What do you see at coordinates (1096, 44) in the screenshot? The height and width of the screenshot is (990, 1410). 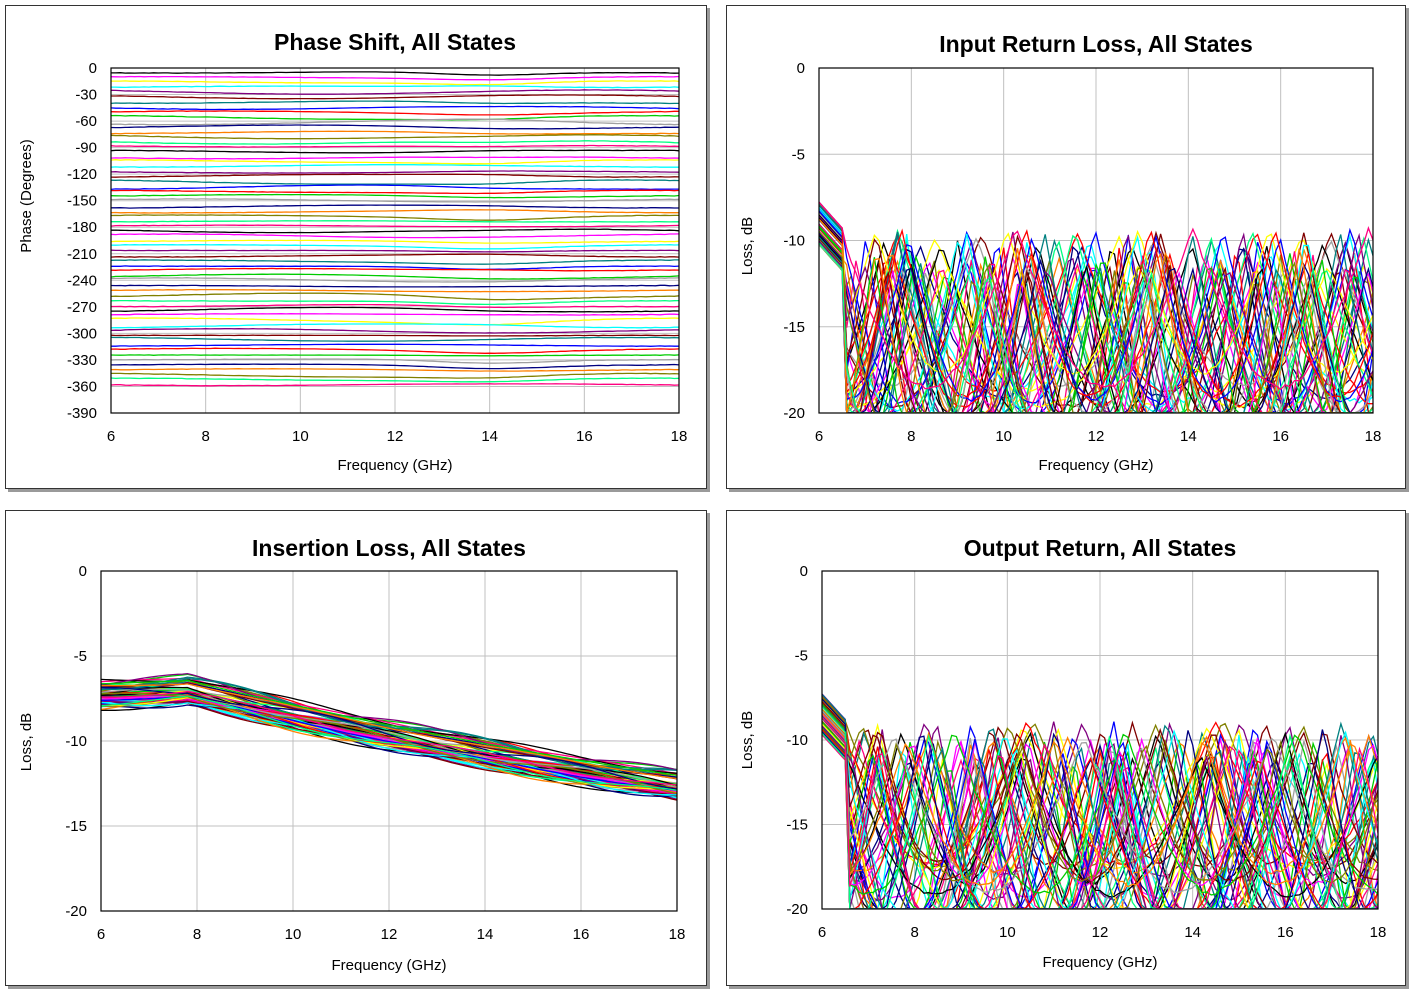 I see `chart-title: Input Return Loss, All States` at bounding box center [1096, 44].